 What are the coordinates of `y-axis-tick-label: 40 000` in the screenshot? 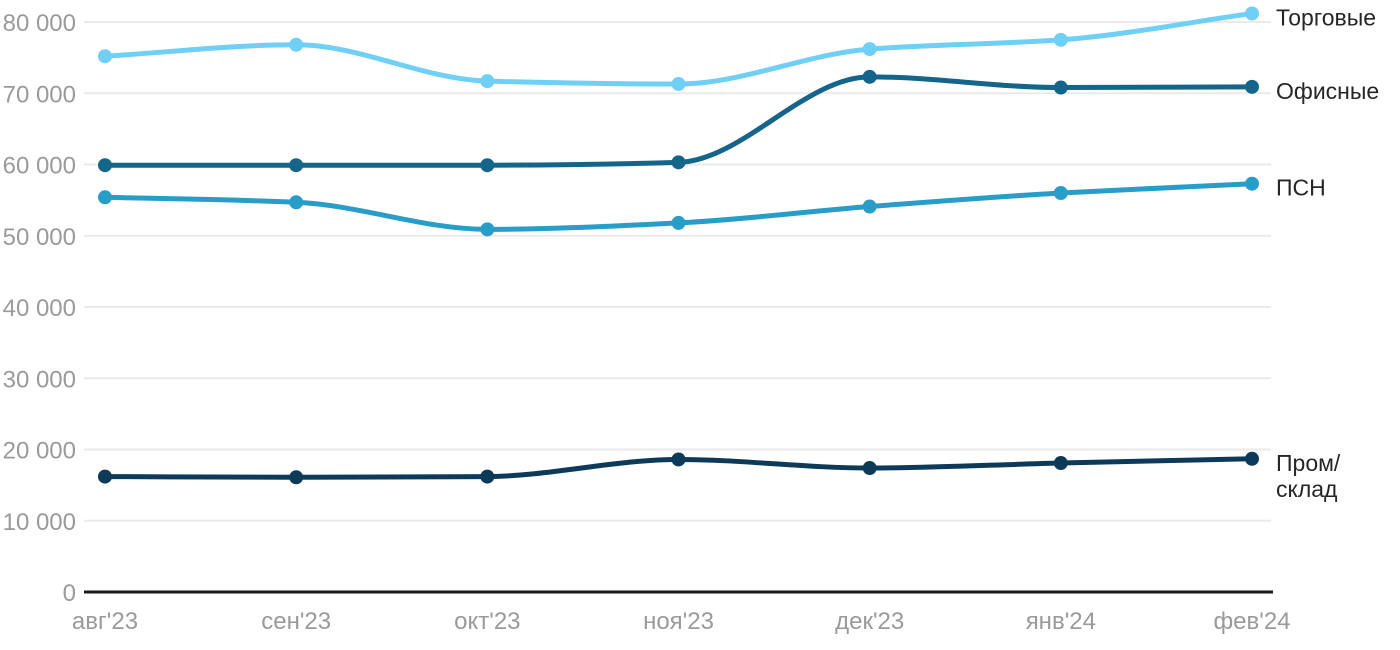 It's located at (39, 308).